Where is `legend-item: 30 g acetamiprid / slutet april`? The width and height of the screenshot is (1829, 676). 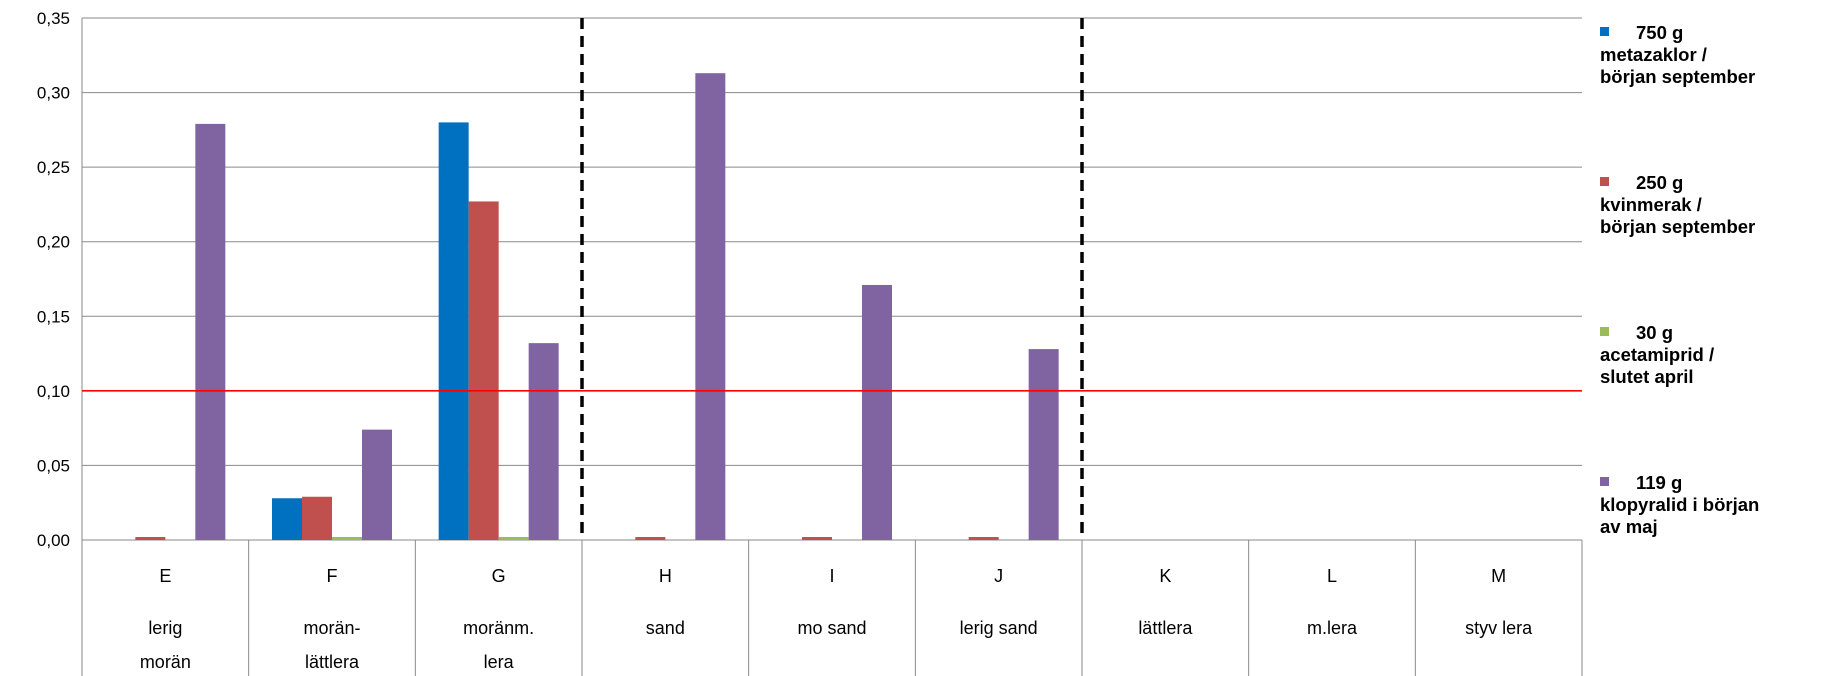
legend-item: 30 g acetamiprid / slutet april is located at coordinates (1714, 355).